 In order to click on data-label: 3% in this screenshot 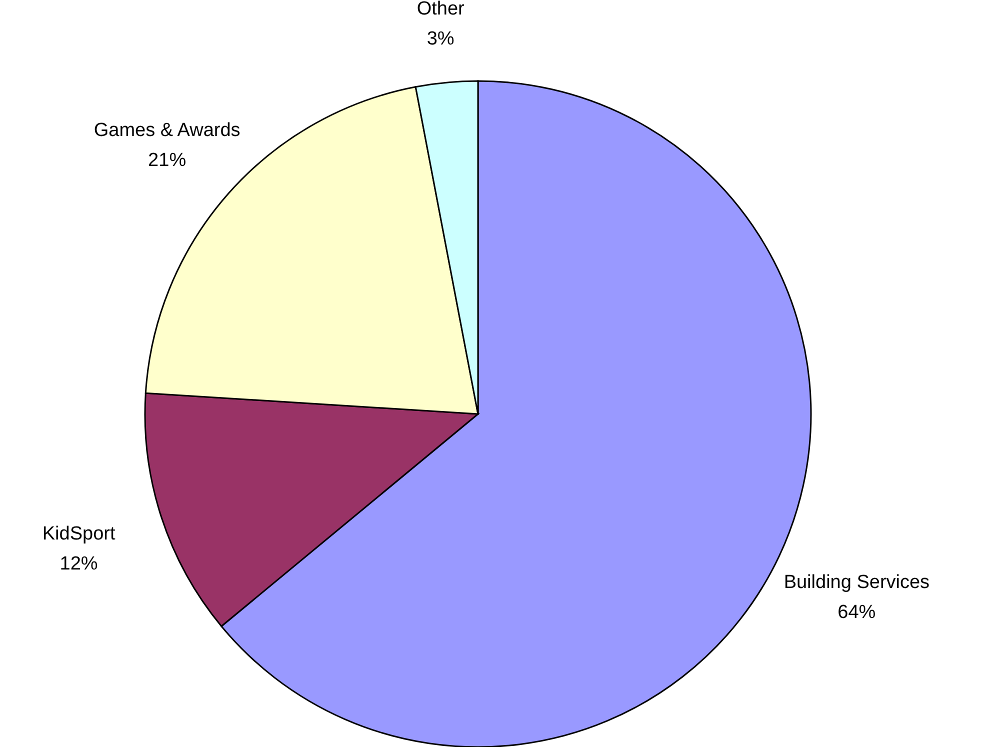, I will do `click(440, 39)`.